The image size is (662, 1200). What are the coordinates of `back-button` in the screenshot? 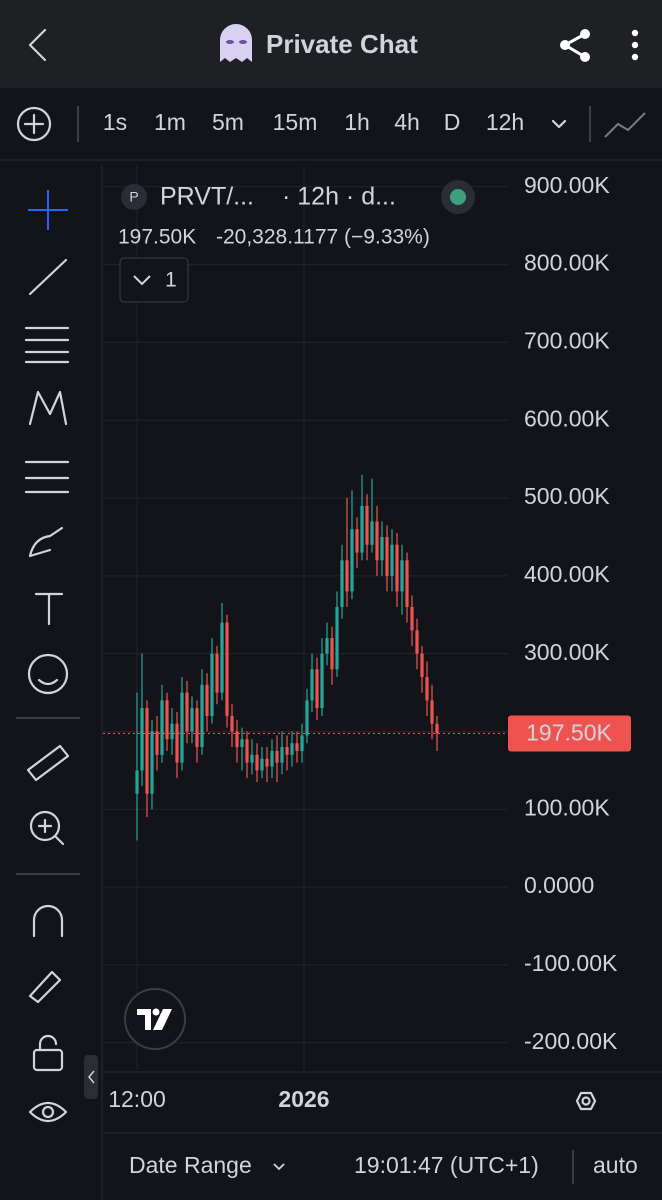 It's located at (37, 45).